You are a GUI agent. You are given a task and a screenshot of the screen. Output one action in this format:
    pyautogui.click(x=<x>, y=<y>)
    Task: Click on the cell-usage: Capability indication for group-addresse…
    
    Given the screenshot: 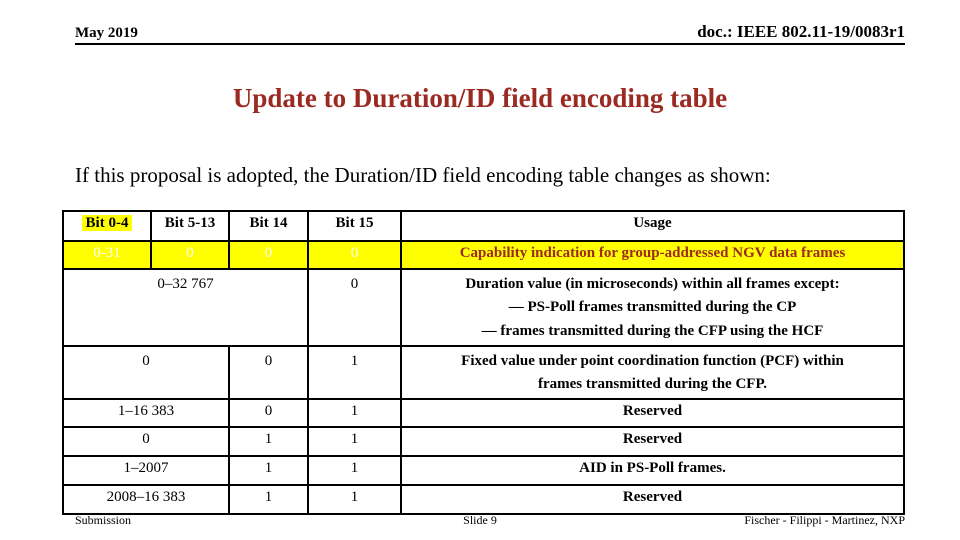 What is the action you would take?
    pyautogui.click(x=652, y=255)
    